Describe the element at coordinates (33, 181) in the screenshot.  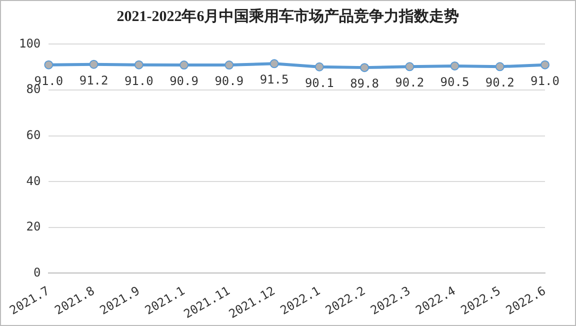
I see `y-tick-label: 40` at that location.